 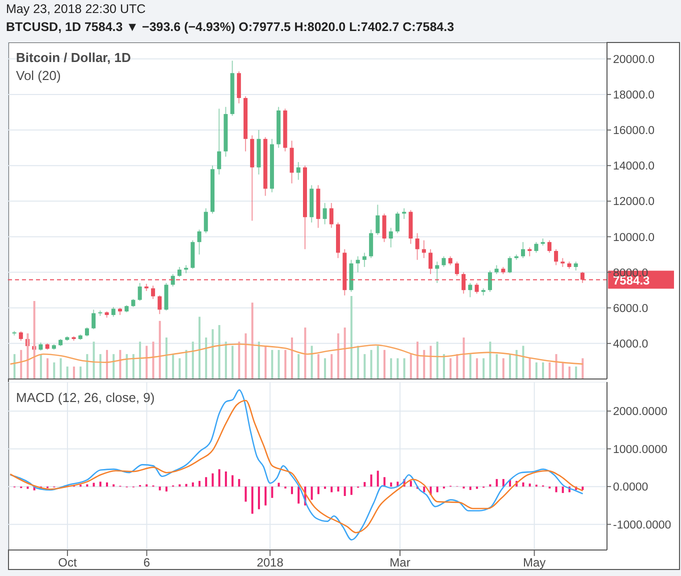 What do you see at coordinates (270, 563) in the screenshot?
I see `x-tick-label: 2018` at bounding box center [270, 563].